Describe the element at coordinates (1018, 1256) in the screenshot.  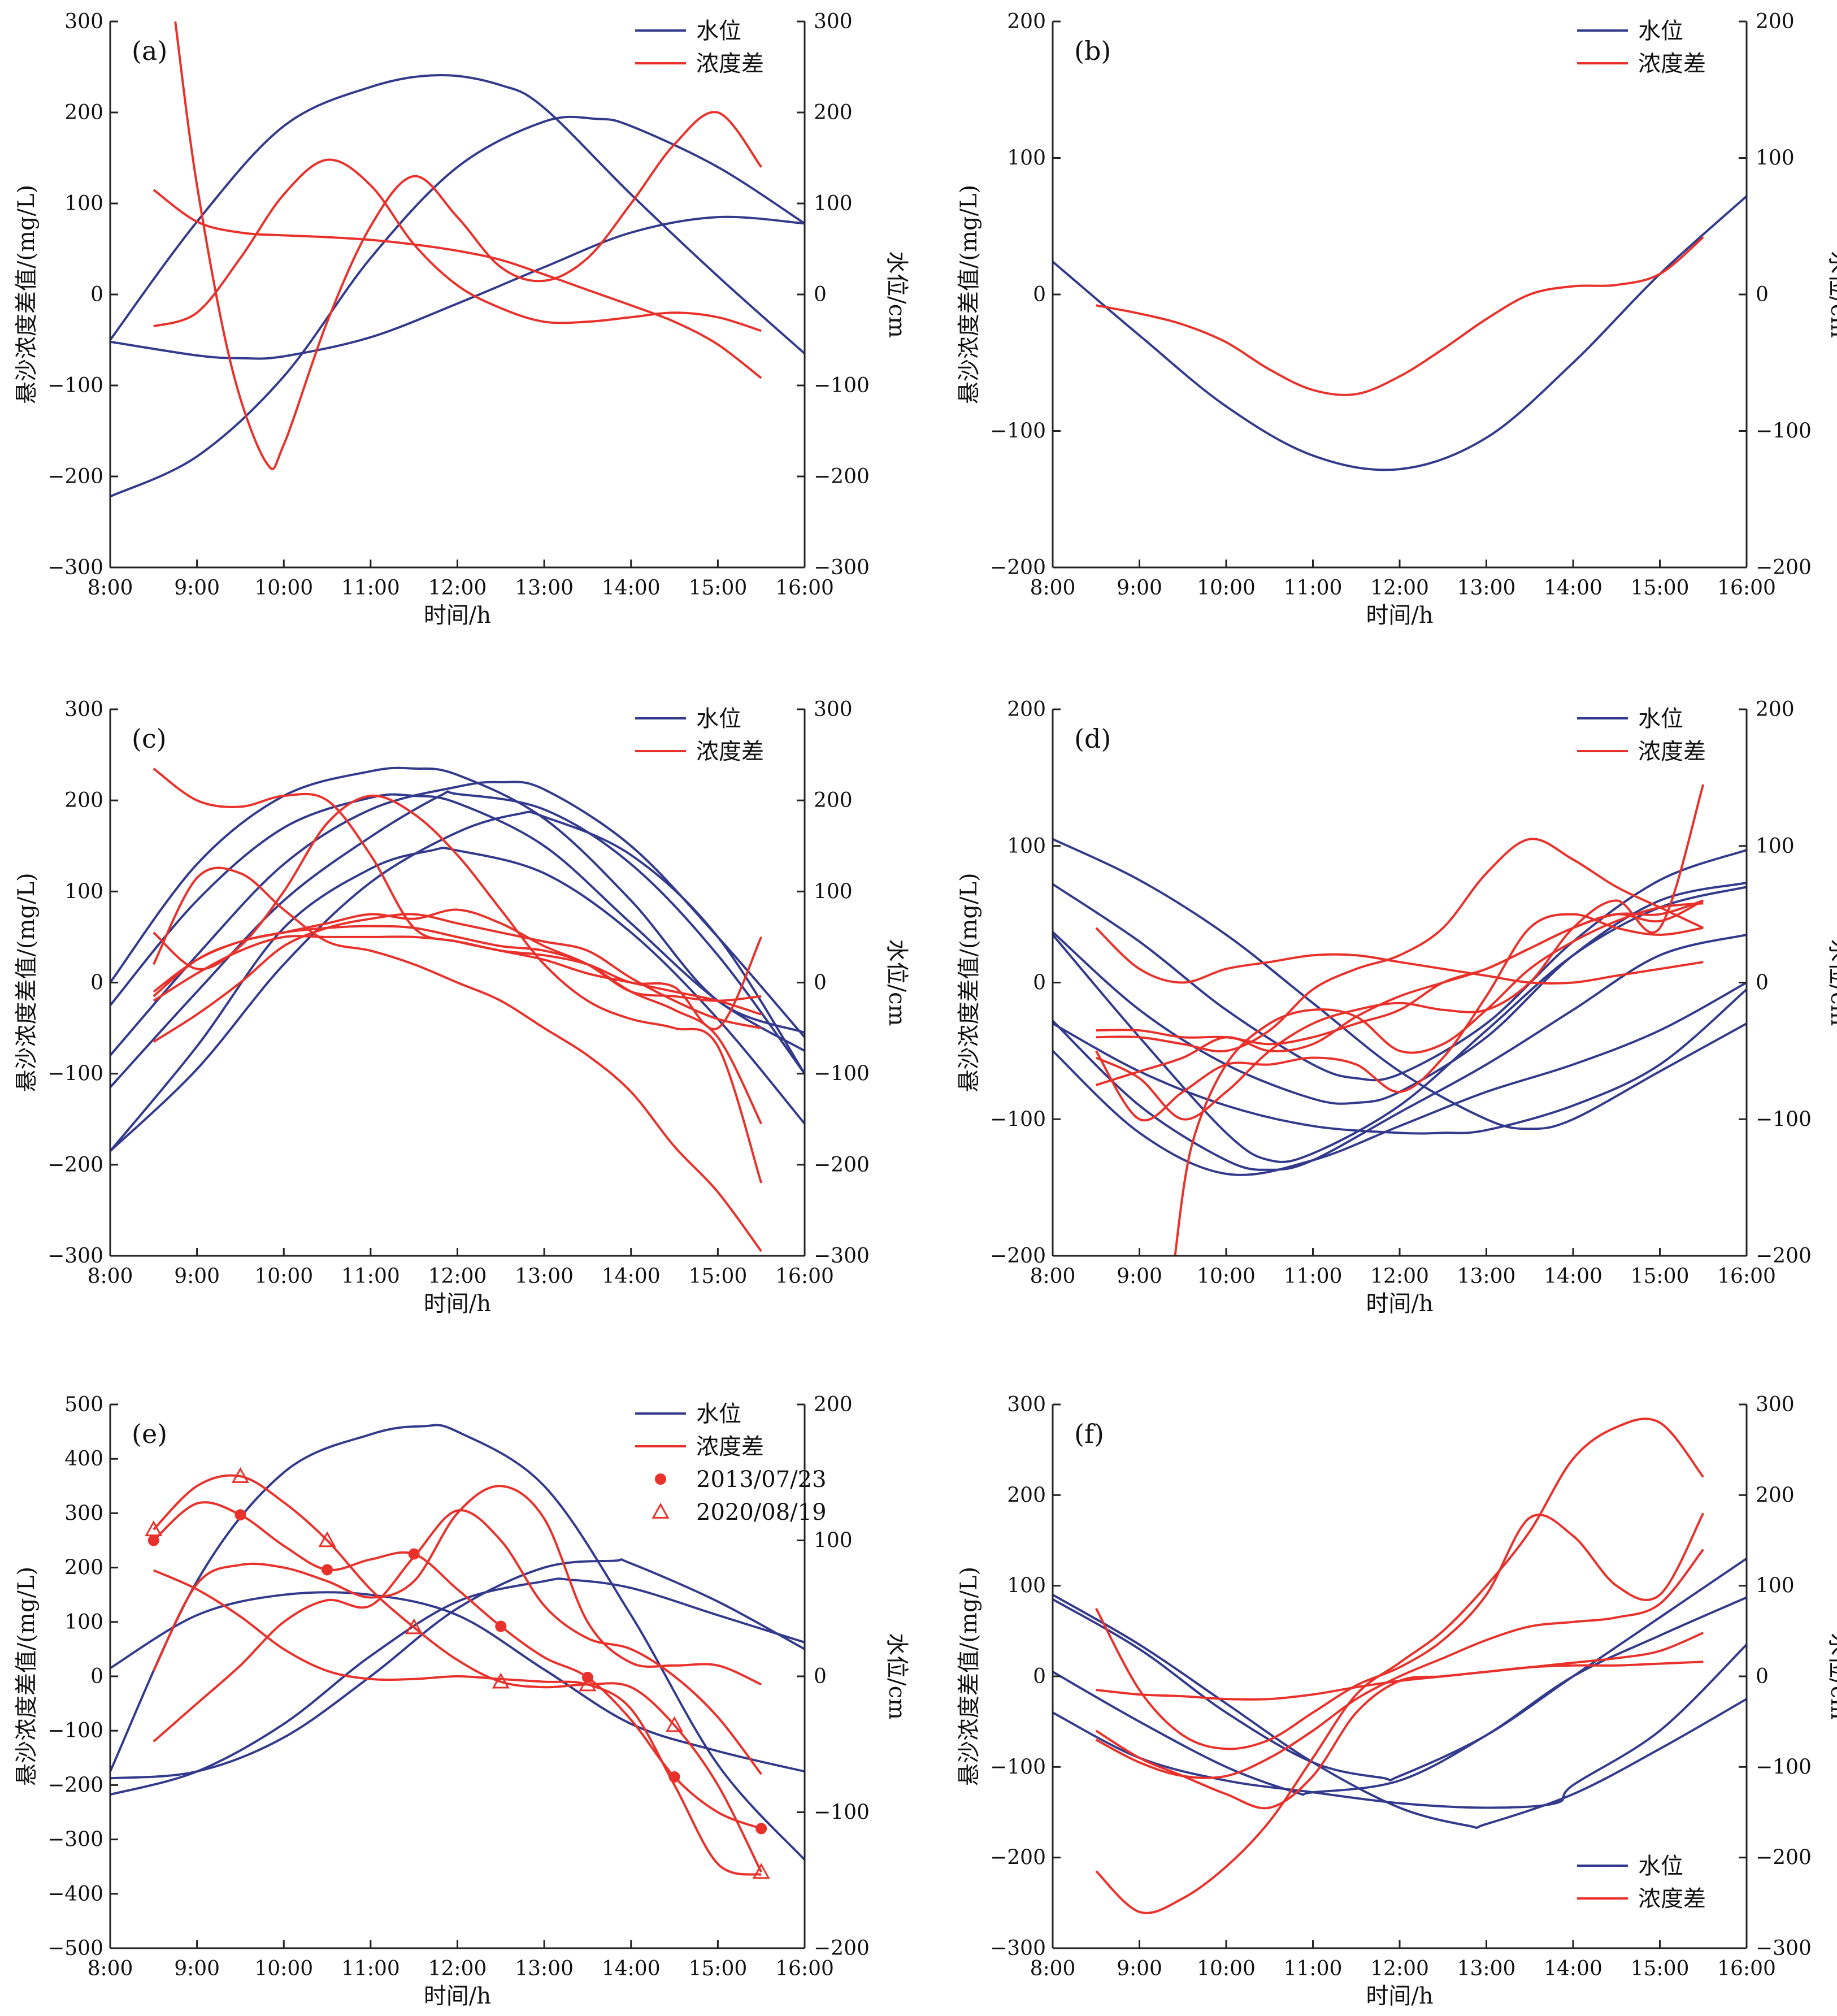
I see `y-tick-label-left: −200` at that location.